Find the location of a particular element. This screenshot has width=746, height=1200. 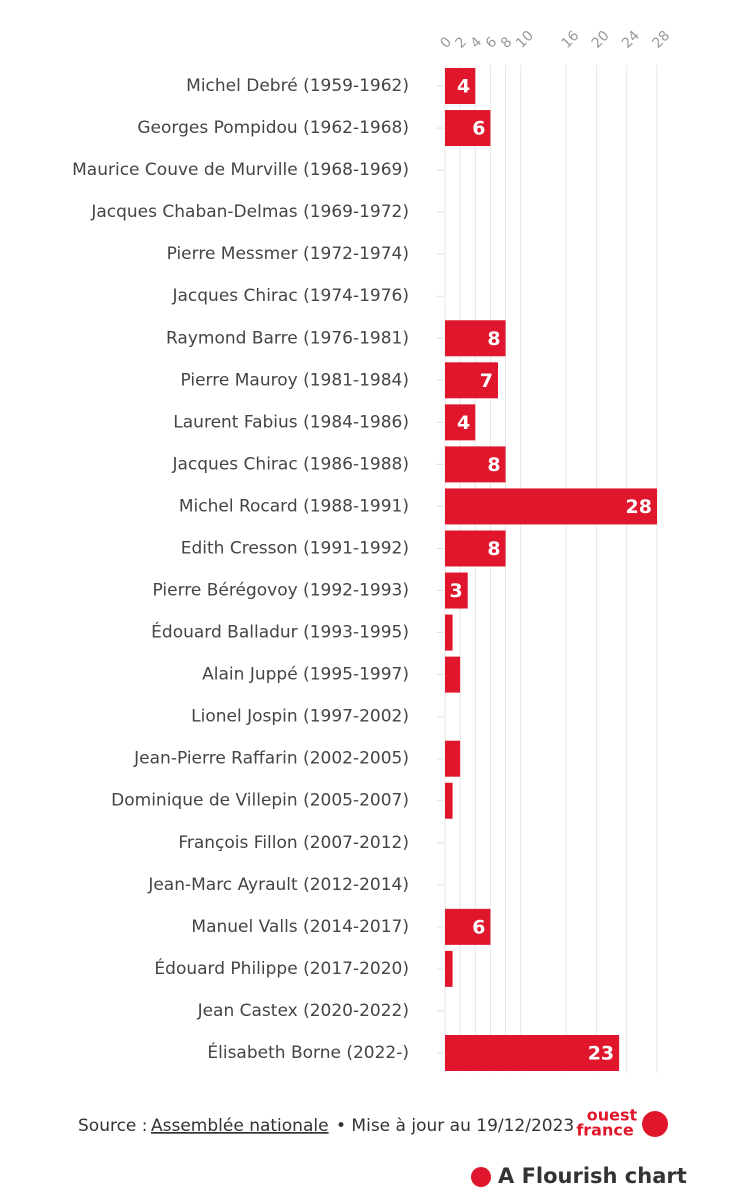

value-label: 23 is located at coordinates (601, 1054).